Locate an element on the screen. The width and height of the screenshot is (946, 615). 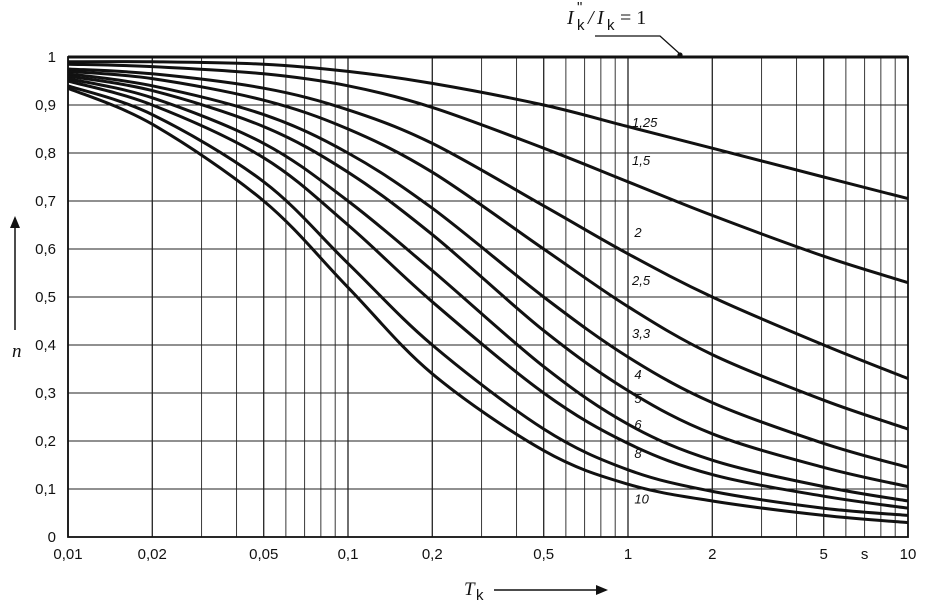
curve-label-4: 4 is located at coordinates (637, 374).